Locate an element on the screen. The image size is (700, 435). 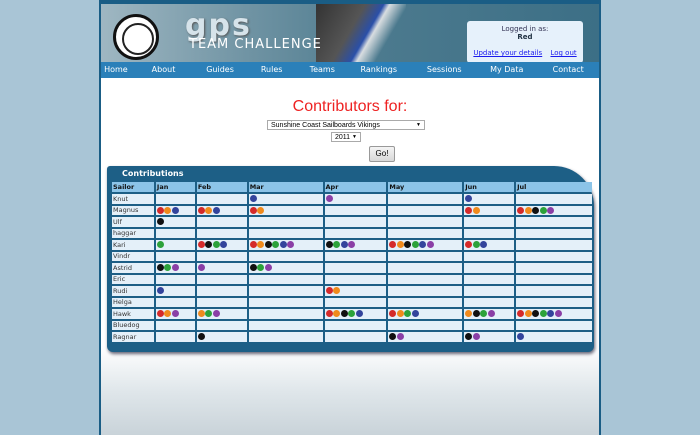
nav-sessions: Sessions is located at coordinates (444, 69).